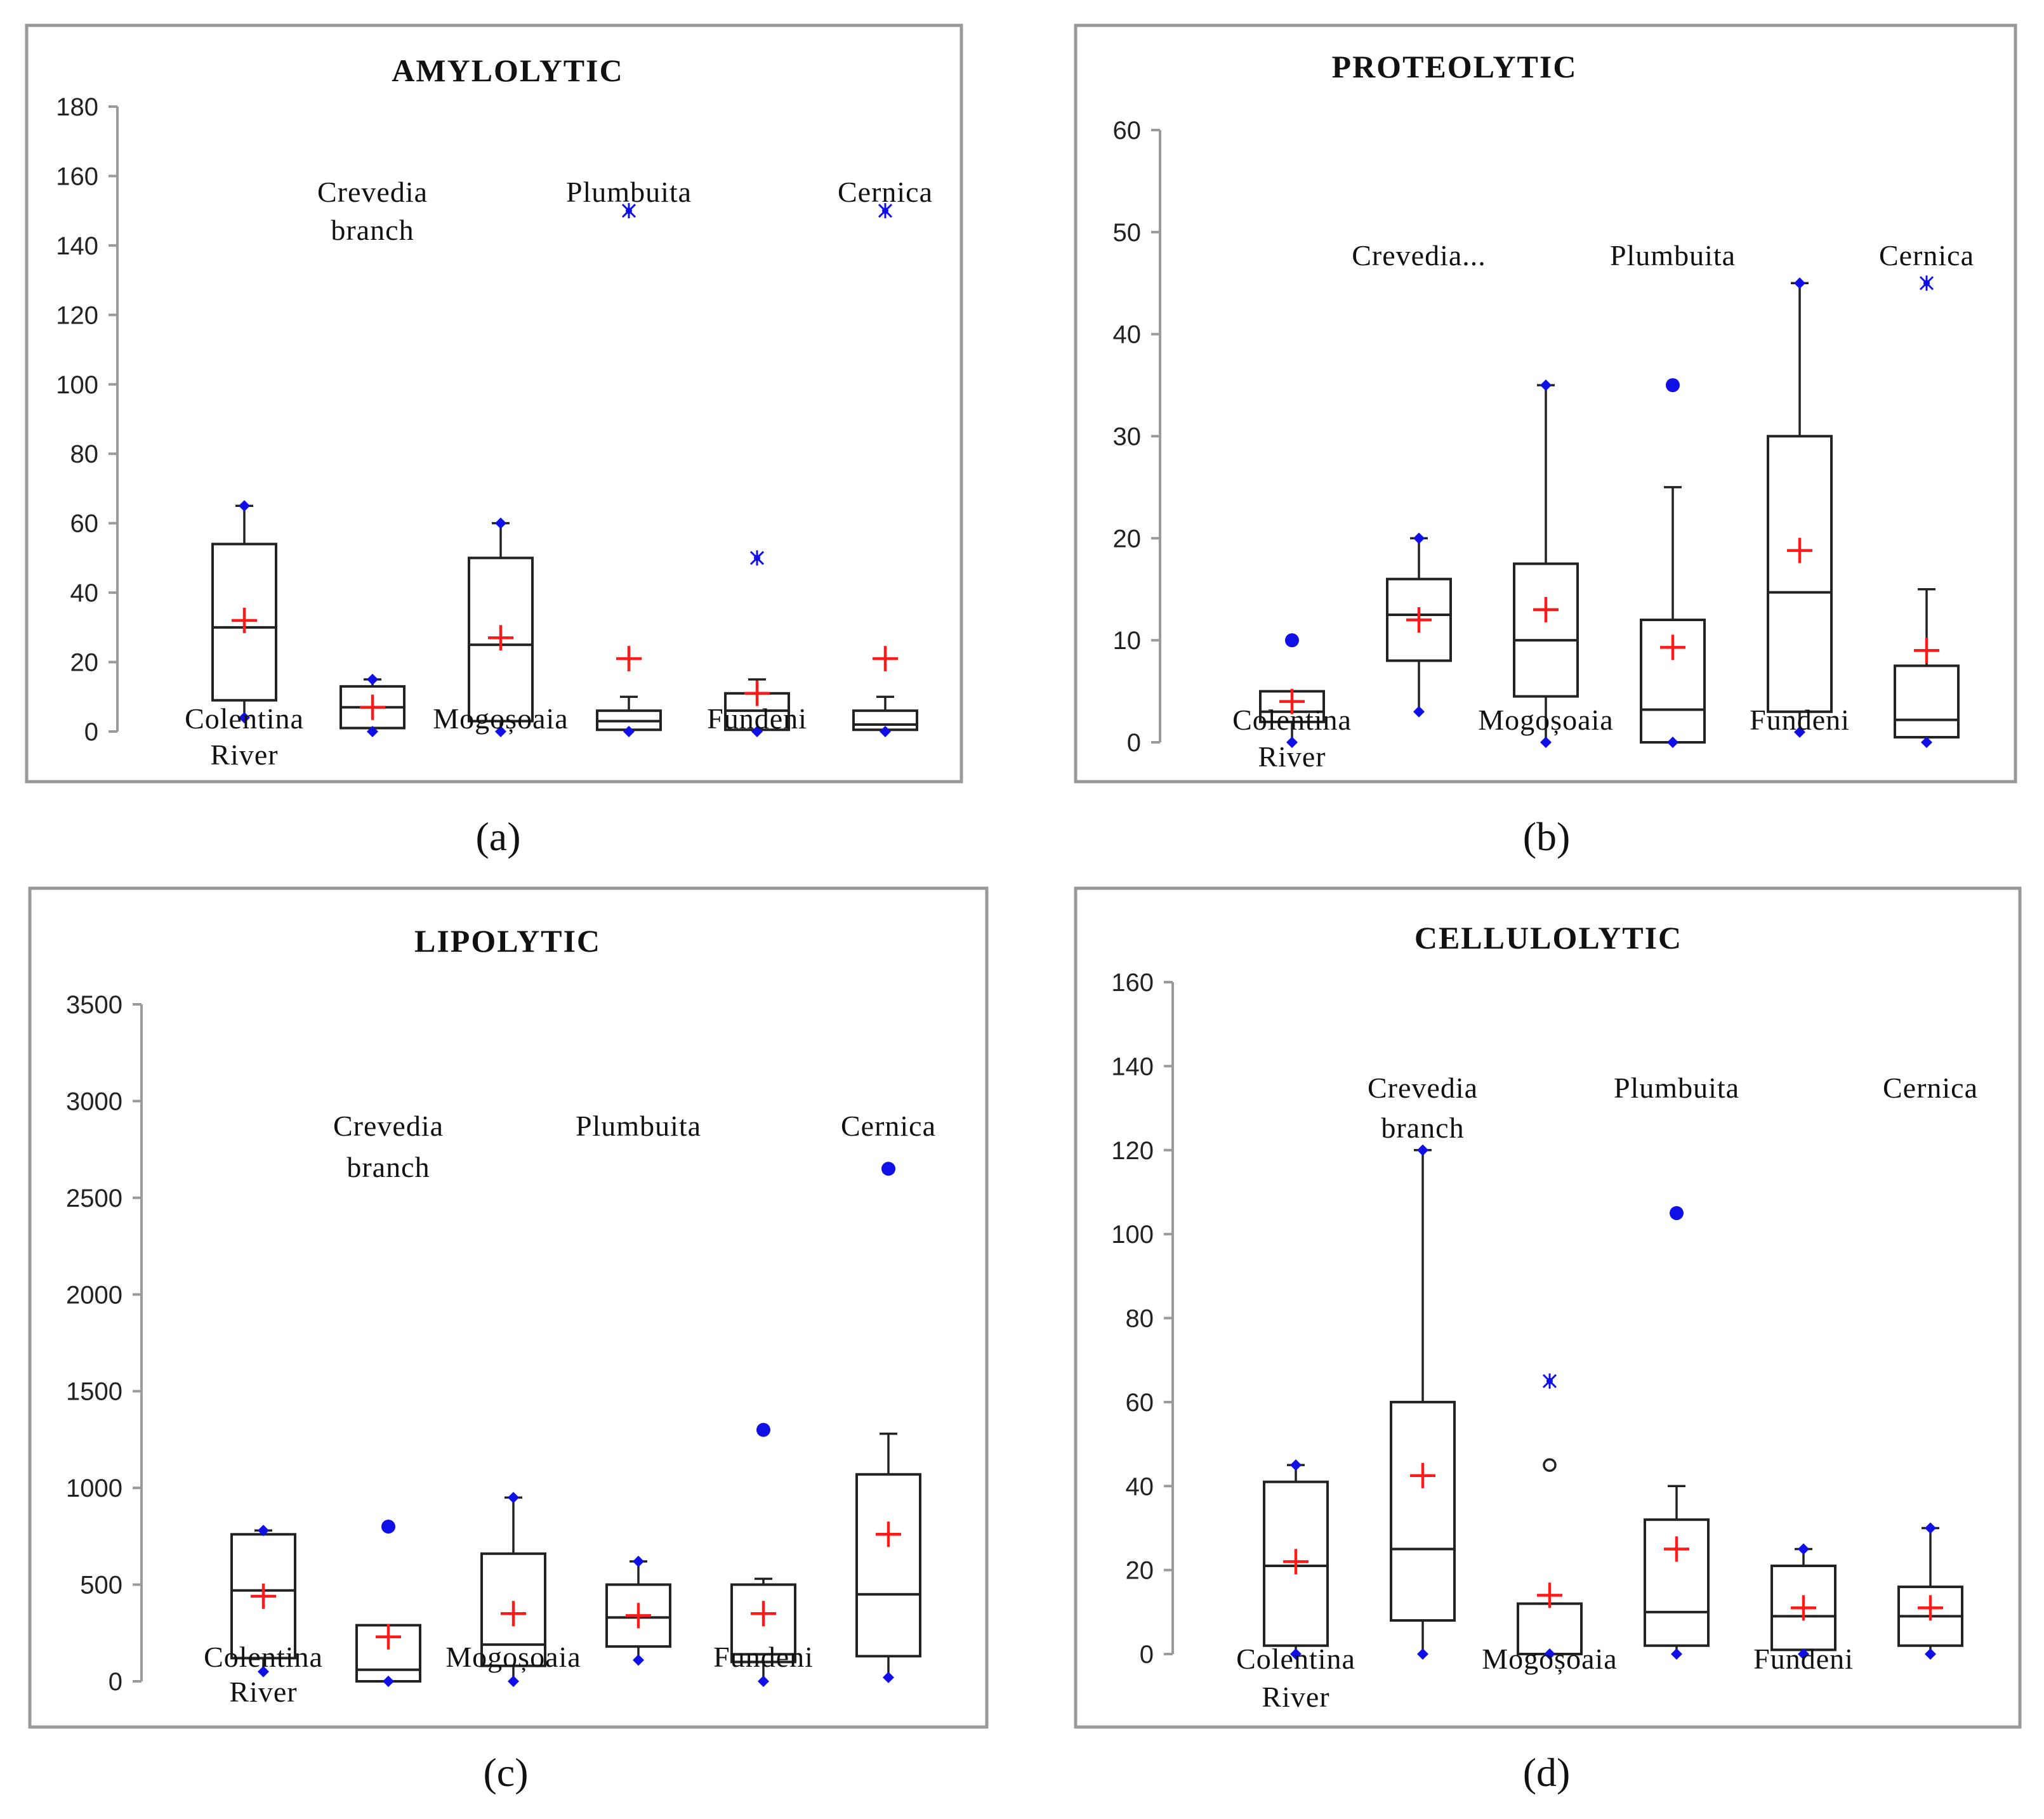 The image size is (2044, 1819). What do you see at coordinates (506, 1773) in the screenshot?
I see `panel-letter: (c)` at bounding box center [506, 1773].